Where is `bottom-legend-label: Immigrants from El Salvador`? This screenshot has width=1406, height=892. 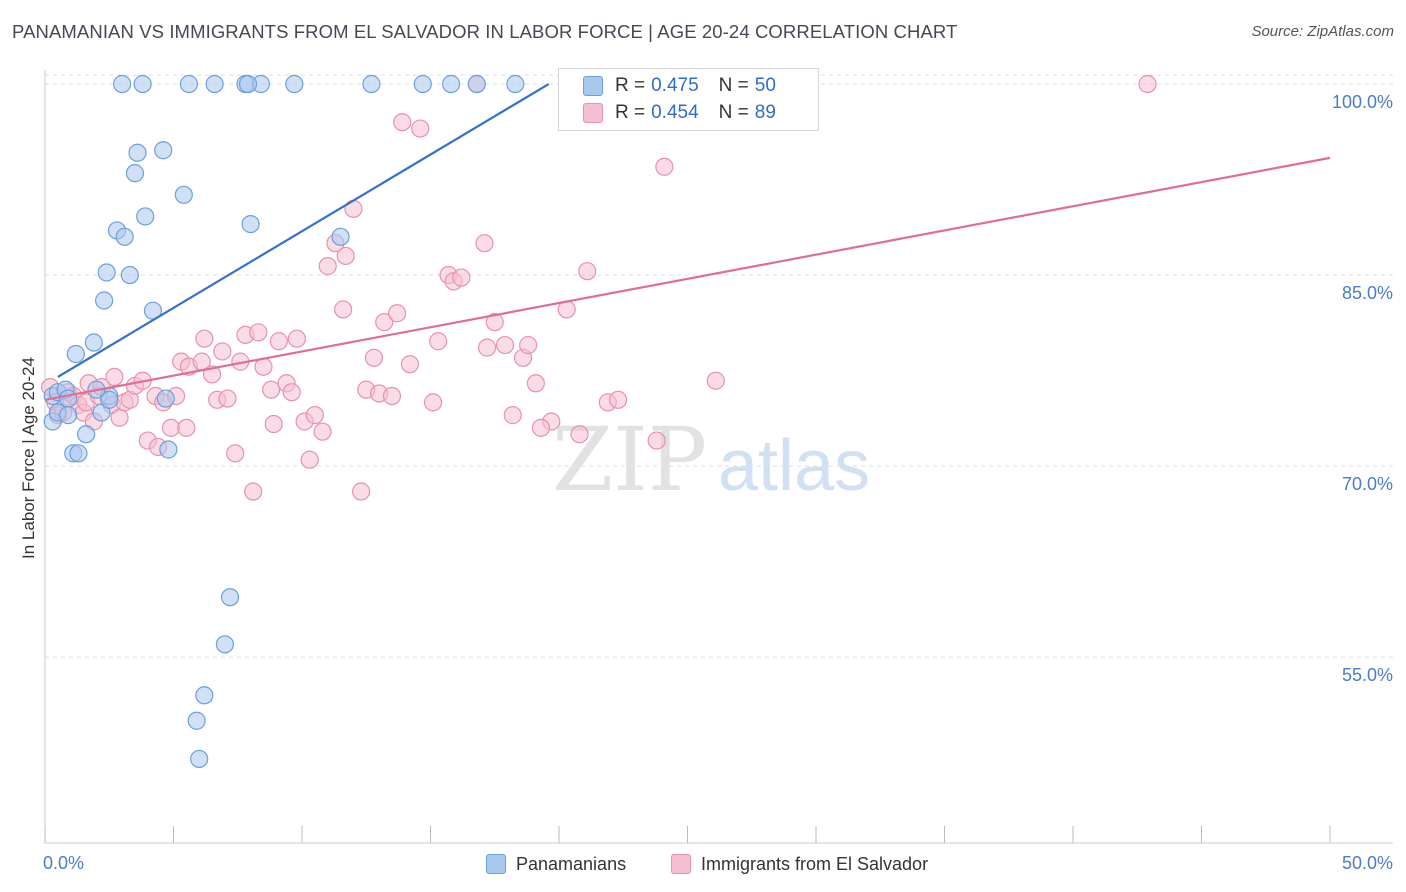
bottom-legend-label: Immigrants from El Salvador is located at coordinates (815, 863).